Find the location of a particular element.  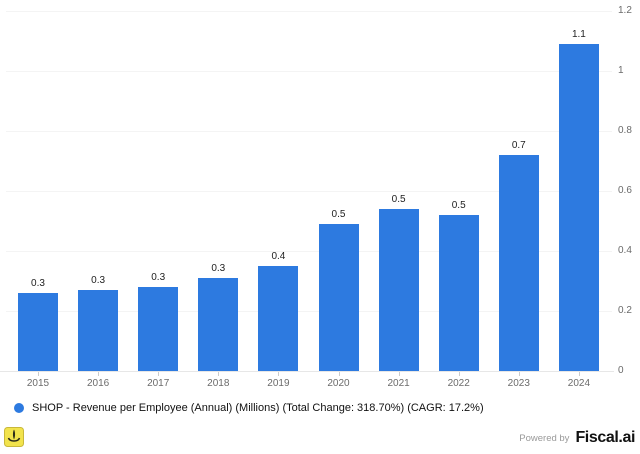

bar-2022 is located at coordinates (458, 293).